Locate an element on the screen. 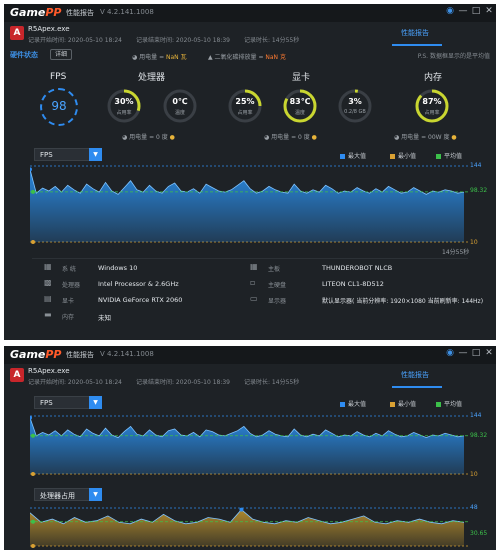 The width and height of the screenshot is (500, 550). divider is located at coordinates (250, 258).